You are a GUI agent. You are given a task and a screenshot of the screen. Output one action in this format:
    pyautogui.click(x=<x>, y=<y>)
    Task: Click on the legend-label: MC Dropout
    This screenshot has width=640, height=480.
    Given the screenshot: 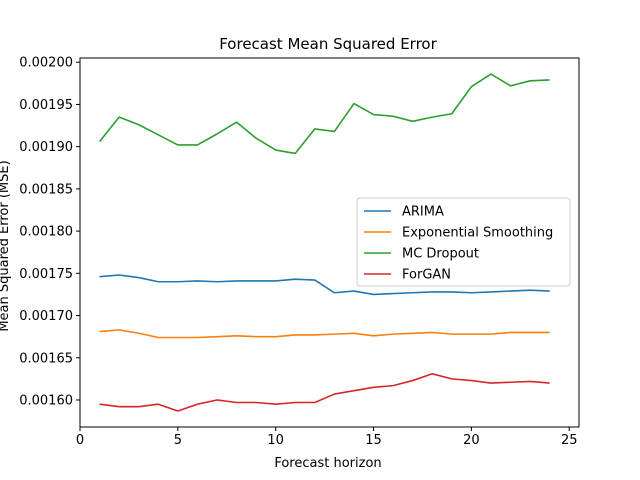 What is the action you would take?
    pyautogui.click(x=440, y=254)
    